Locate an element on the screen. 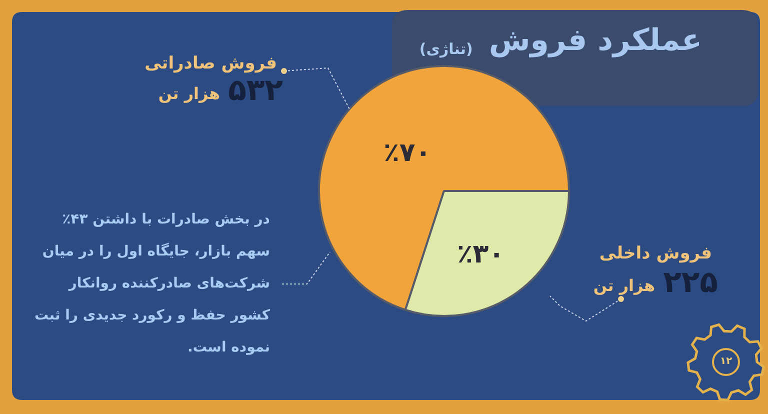 Image resolution: width=768 pixels, height=414 pixels. slice-label: فروش صادراتی is located at coordinates (210, 63).